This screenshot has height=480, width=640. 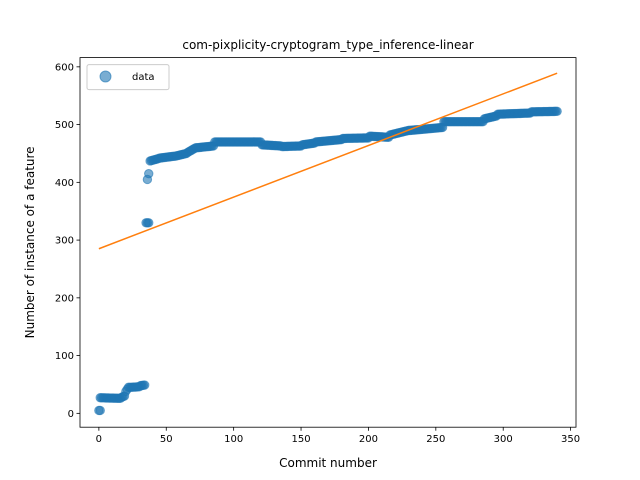 I want to click on legend-marker-data, so click(x=105, y=76).